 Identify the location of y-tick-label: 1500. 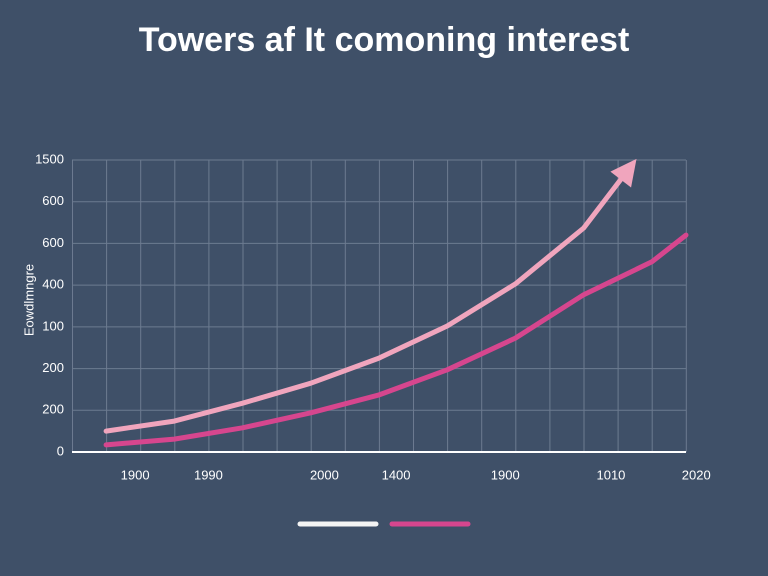
(49, 158).